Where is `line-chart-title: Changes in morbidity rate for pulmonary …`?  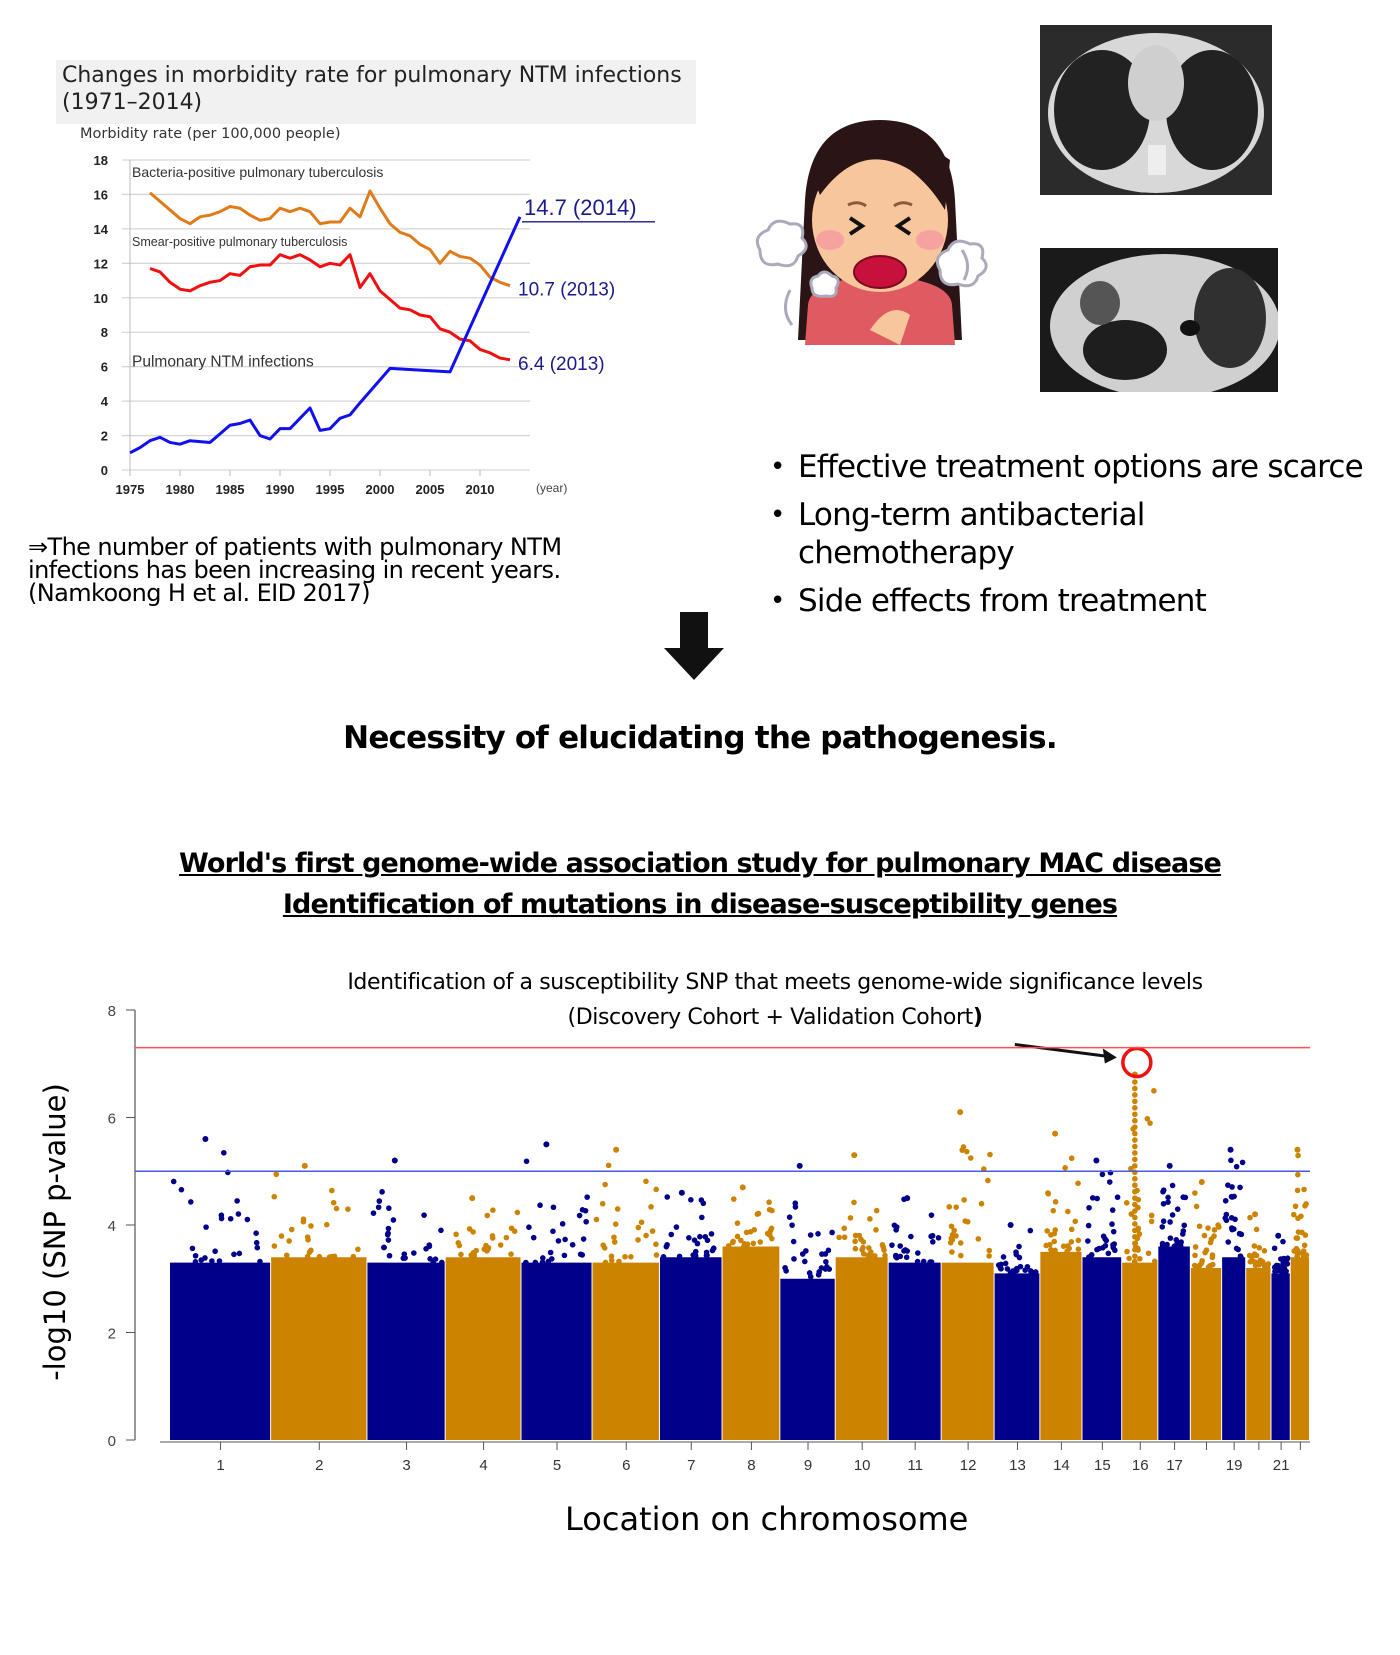 line-chart-title: Changes in morbidity rate for pulmonary … is located at coordinates (372, 89).